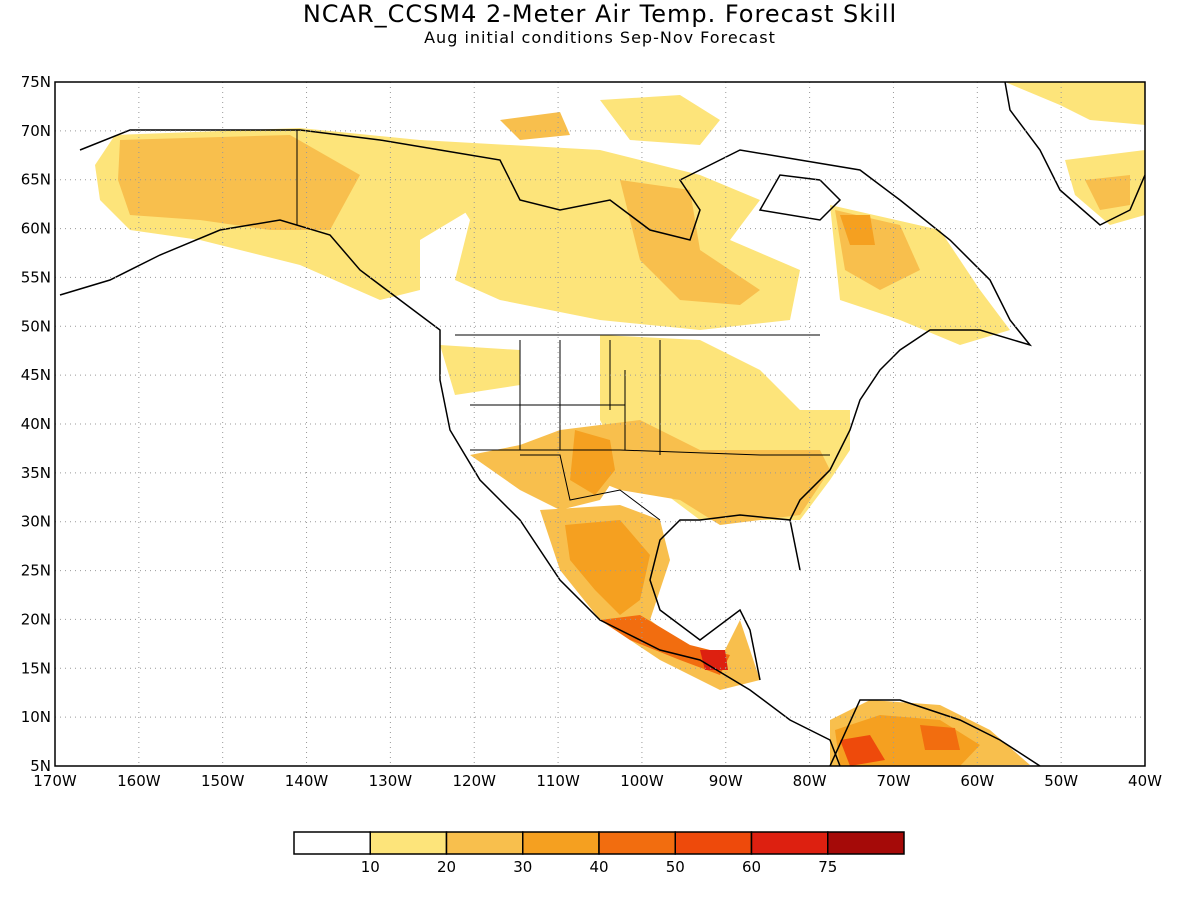 The height and width of the screenshot is (900, 1200). What do you see at coordinates (598, 867) in the screenshot?
I see `legend-label: 40` at bounding box center [598, 867].